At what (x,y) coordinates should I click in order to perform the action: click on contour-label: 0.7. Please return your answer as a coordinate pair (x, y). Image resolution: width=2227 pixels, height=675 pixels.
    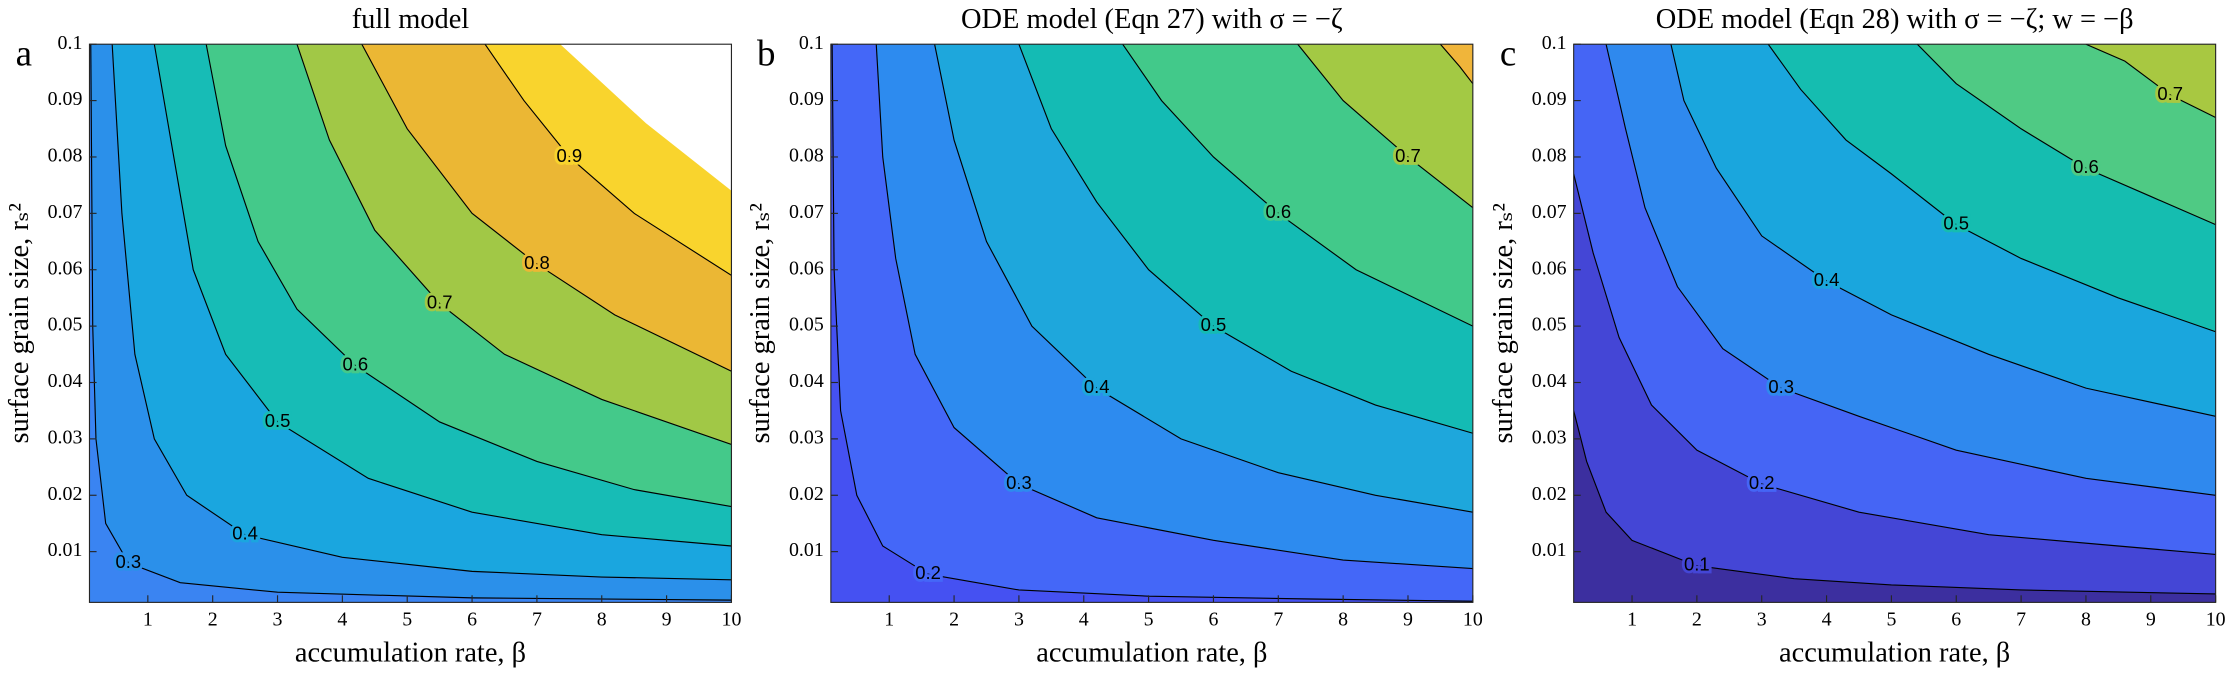
    Looking at the image, I should click on (440, 301).